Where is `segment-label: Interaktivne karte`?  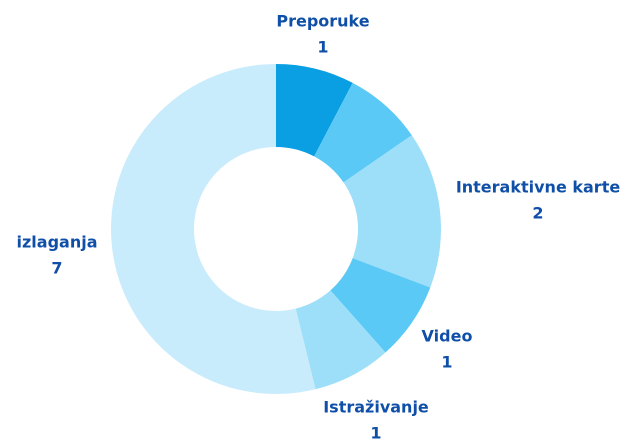
segment-label: Interaktivne karte is located at coordinates (538, 187).